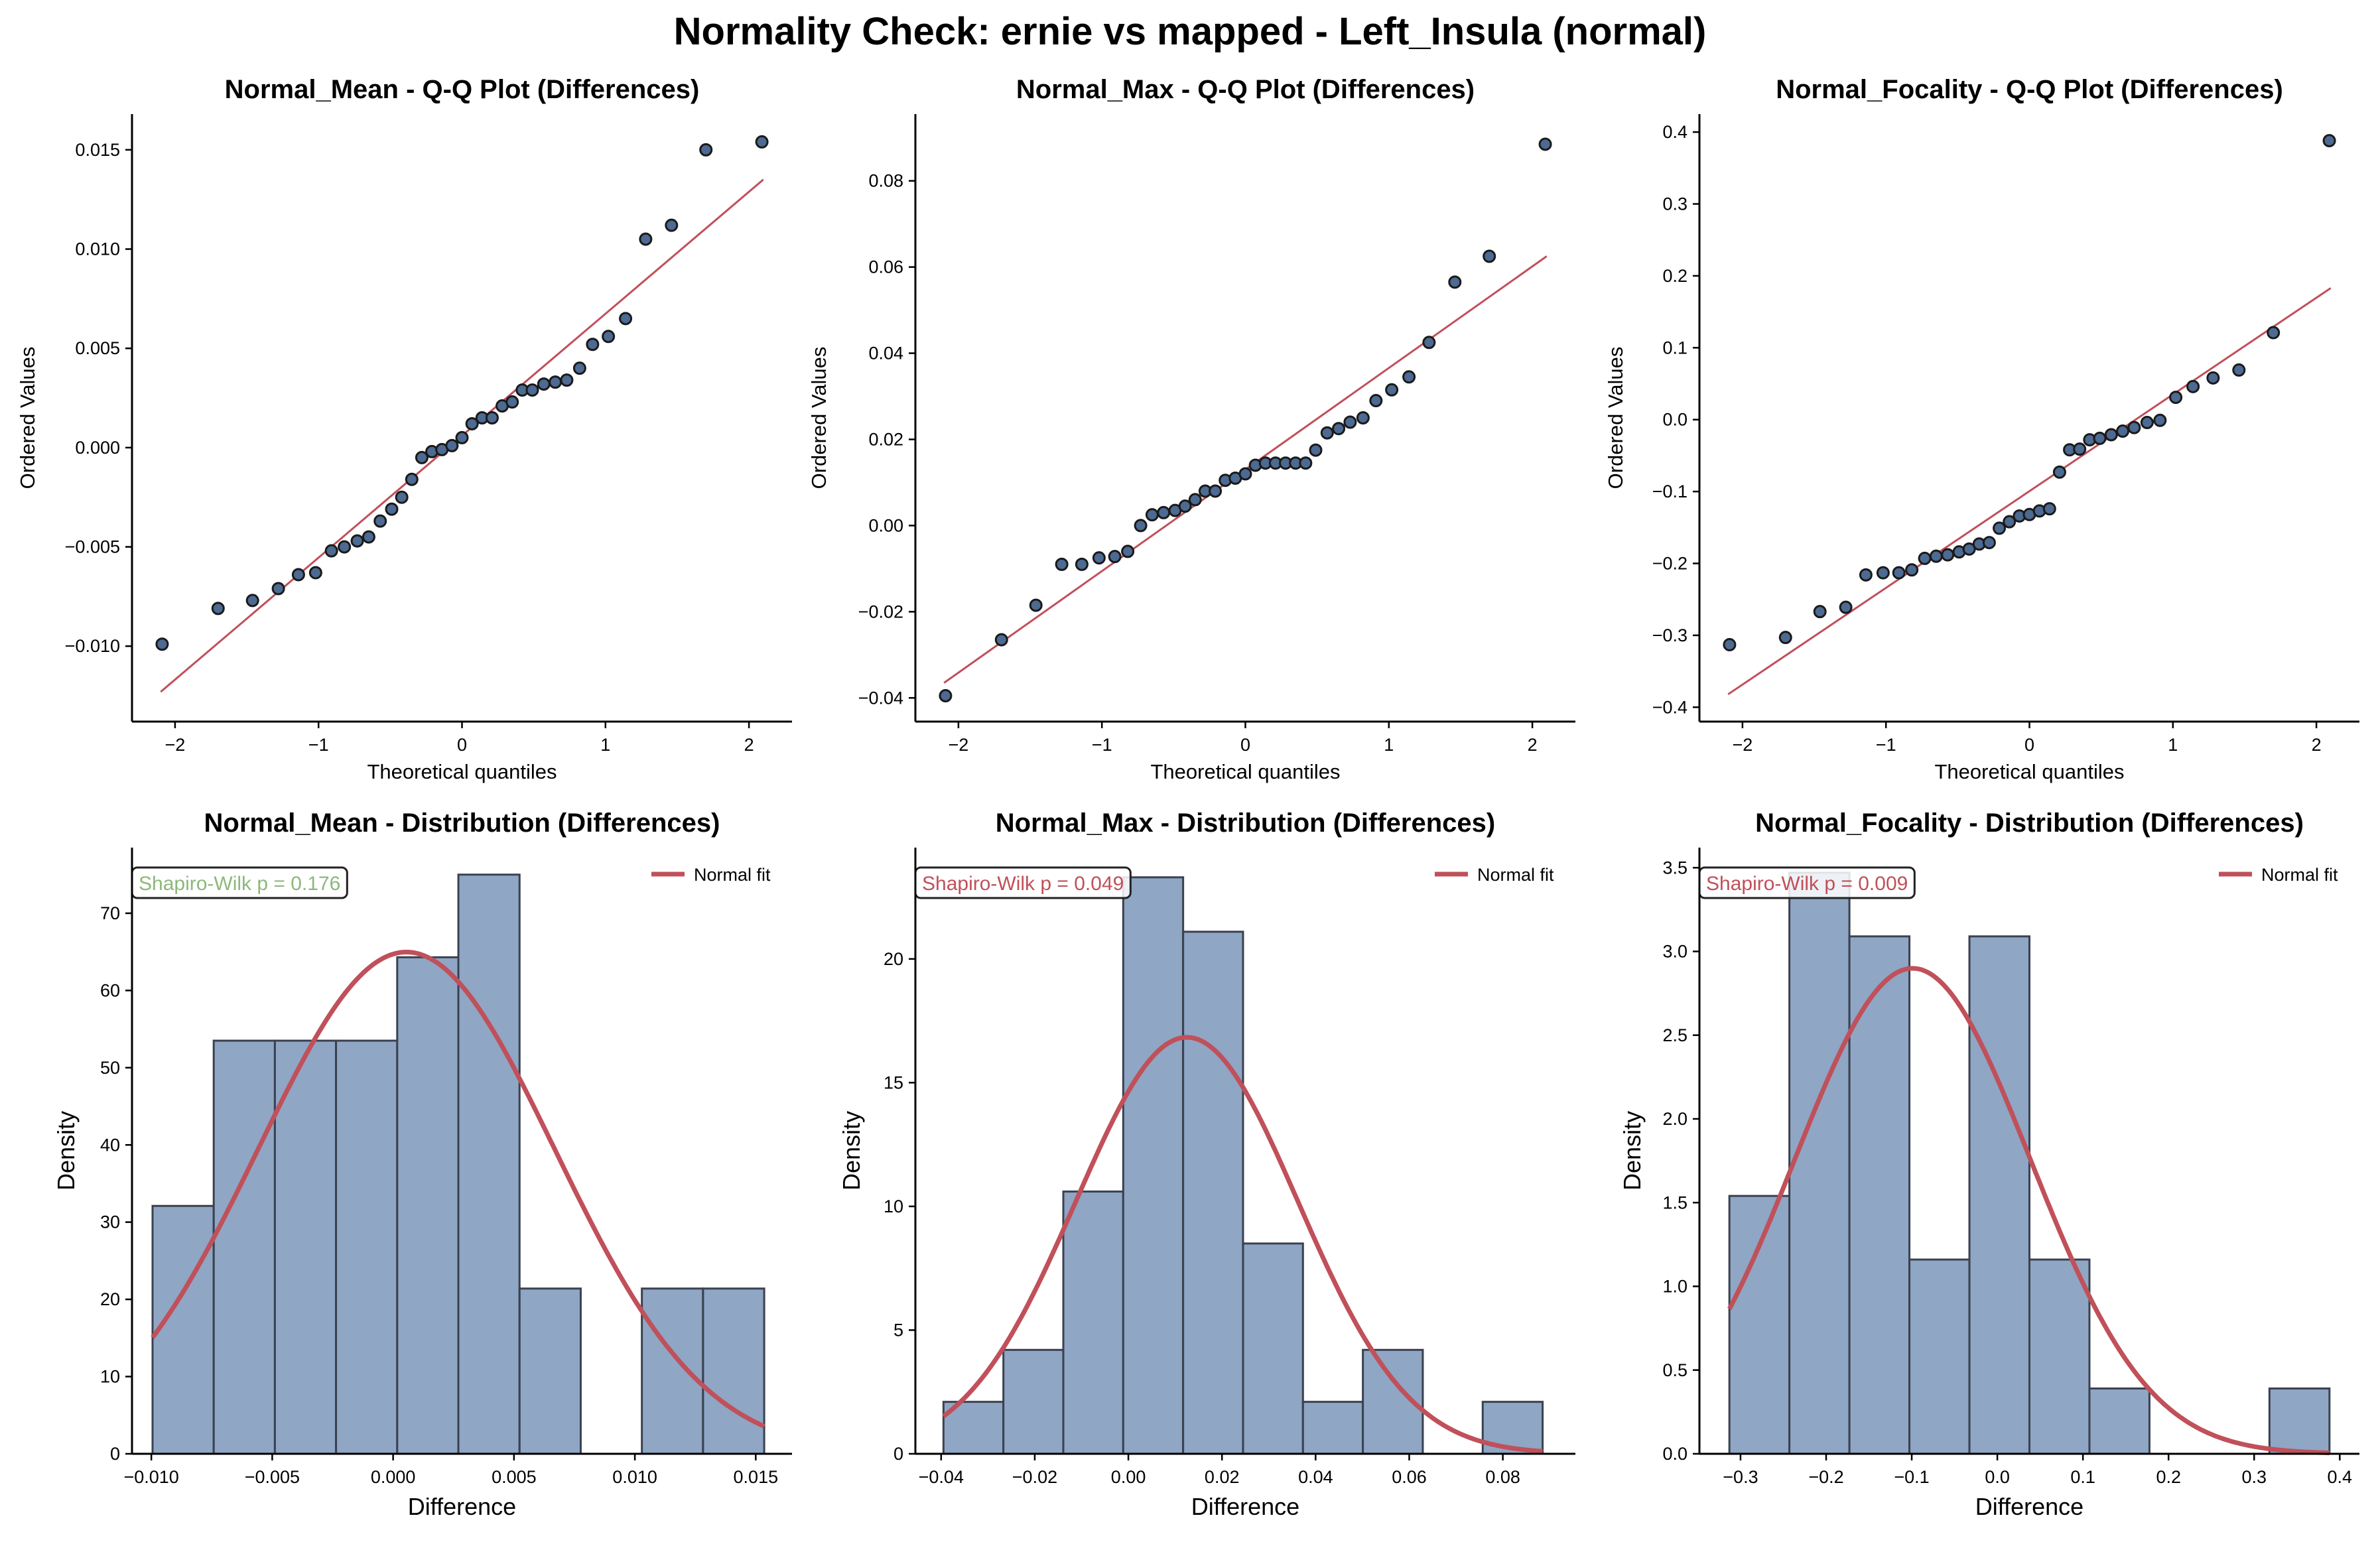  What do you see at coordinates (150, 1477) in the screenshot?
I see `x-tick-label: −0.010` at bounding box center [150, 1477].